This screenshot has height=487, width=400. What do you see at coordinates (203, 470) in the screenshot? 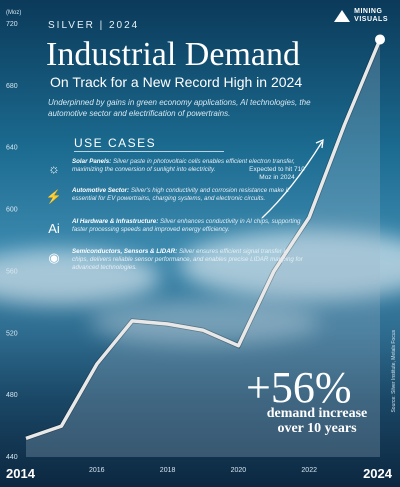
I see `x-axis-ticks: 2016 2018 2020 2022` at bounding box center [203, 470].